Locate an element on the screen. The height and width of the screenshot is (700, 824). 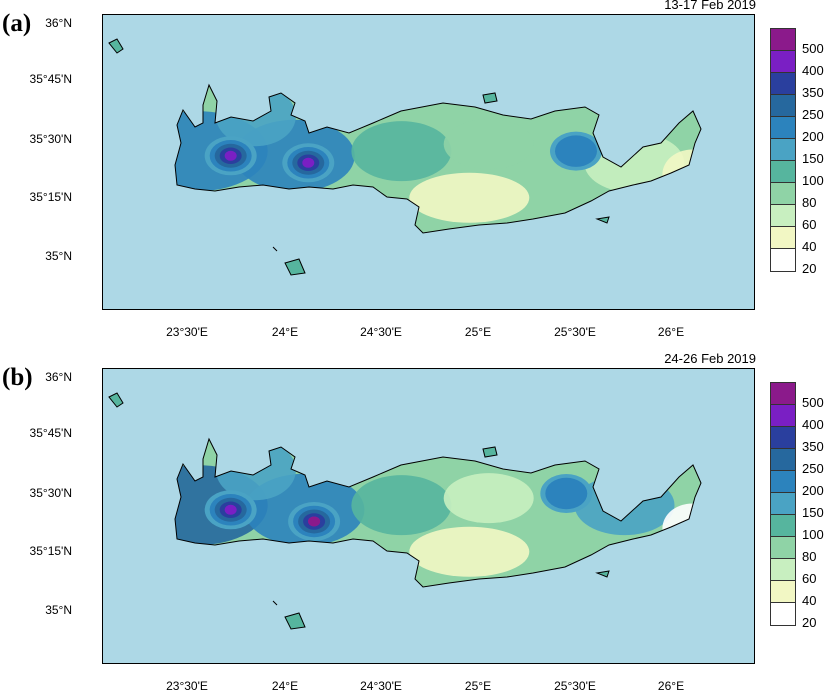
panel-label: (a) is located at coordinates (17, 23).